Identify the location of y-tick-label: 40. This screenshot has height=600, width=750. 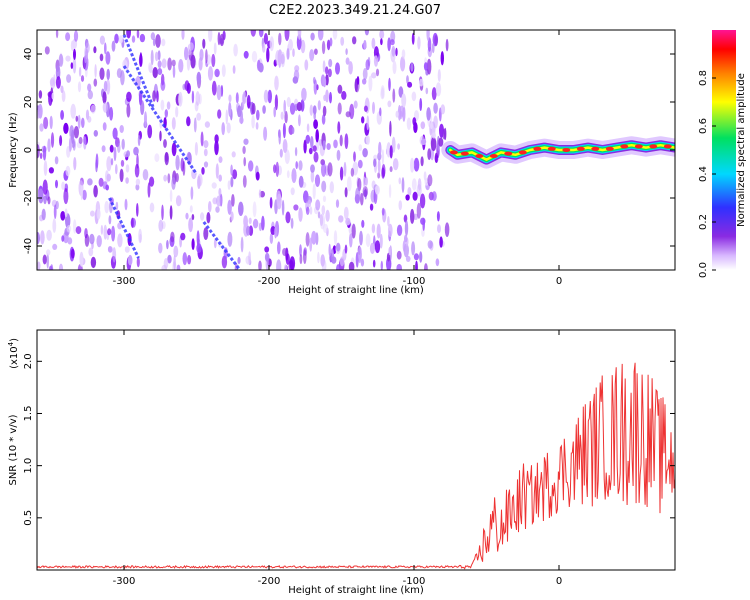
(28, 54).